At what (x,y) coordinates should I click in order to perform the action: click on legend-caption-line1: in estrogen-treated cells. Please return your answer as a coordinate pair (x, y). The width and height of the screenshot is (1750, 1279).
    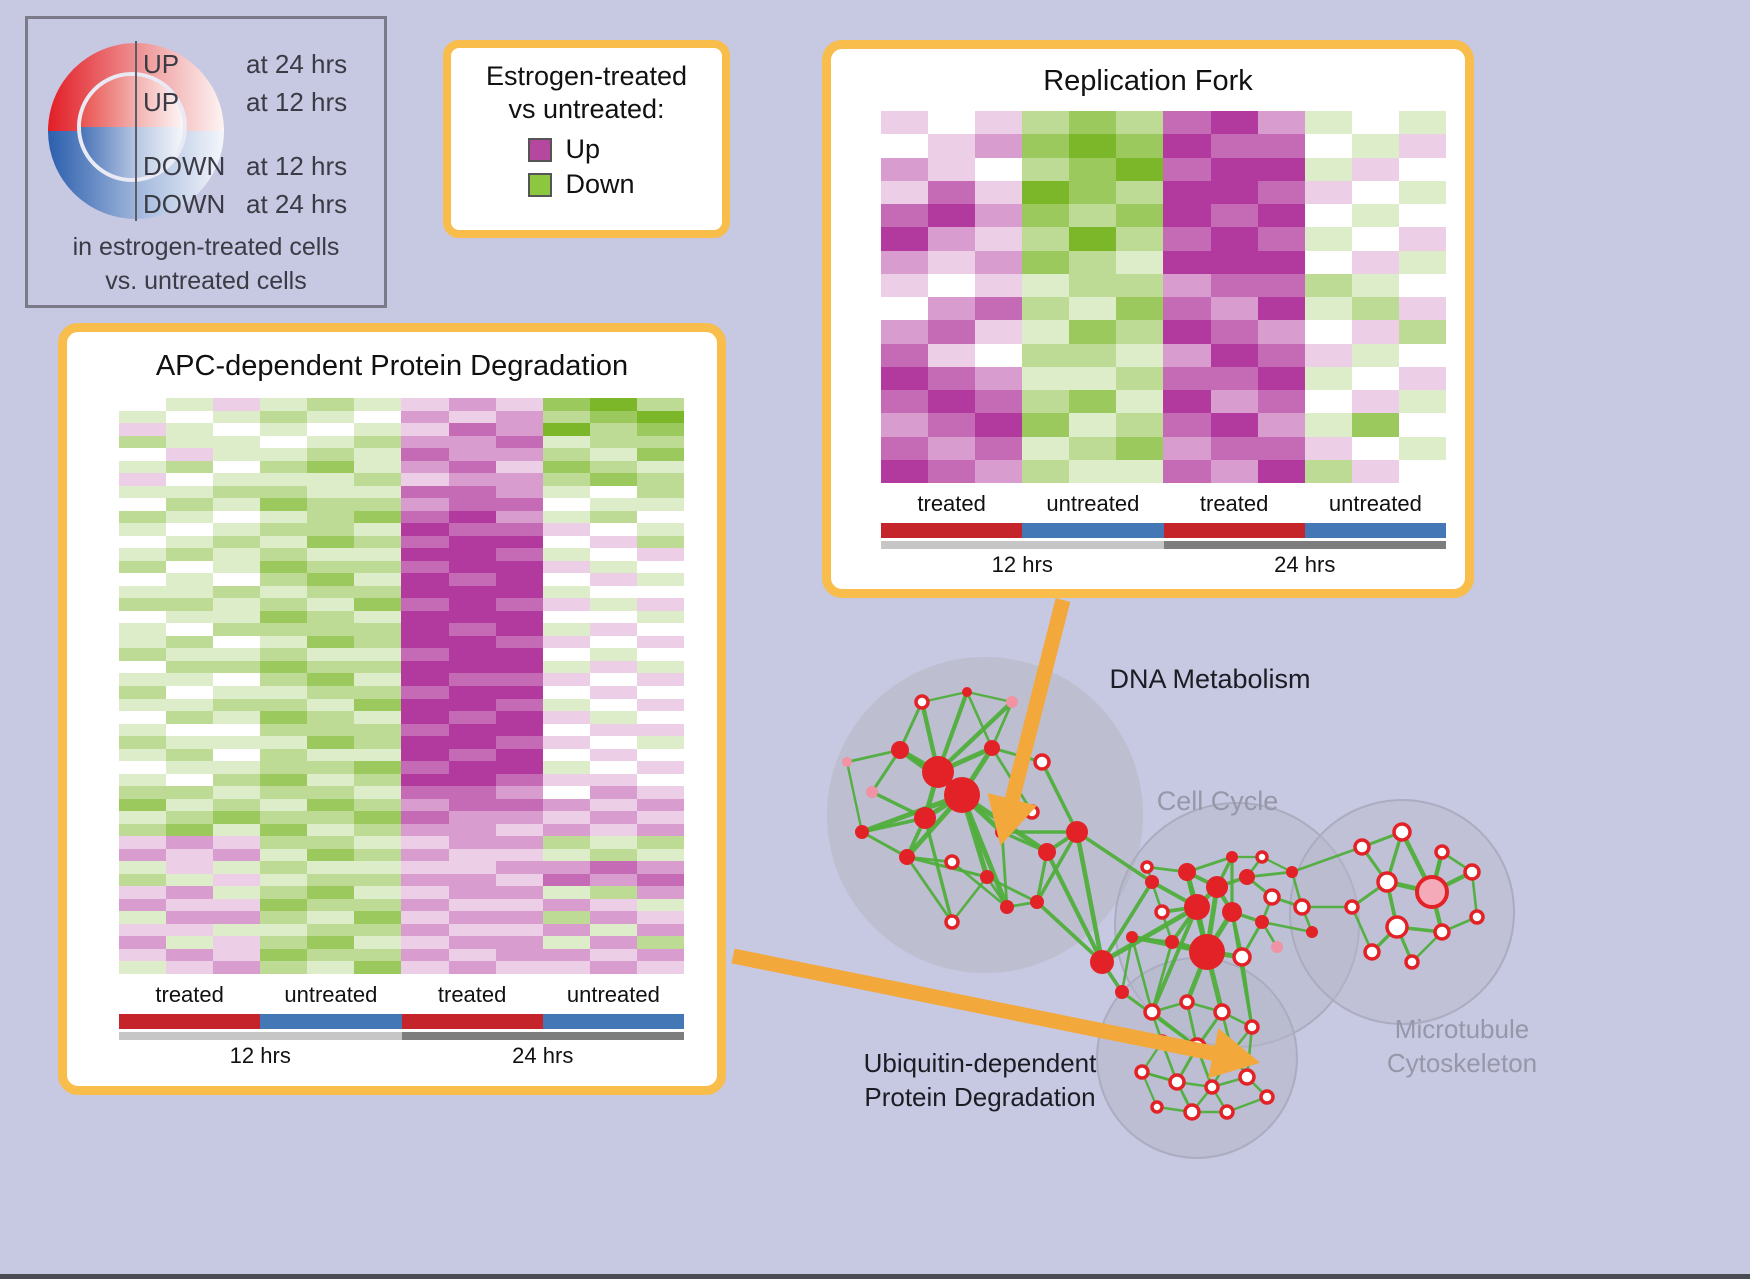
    Looking at the image, I should click on (206, 247).